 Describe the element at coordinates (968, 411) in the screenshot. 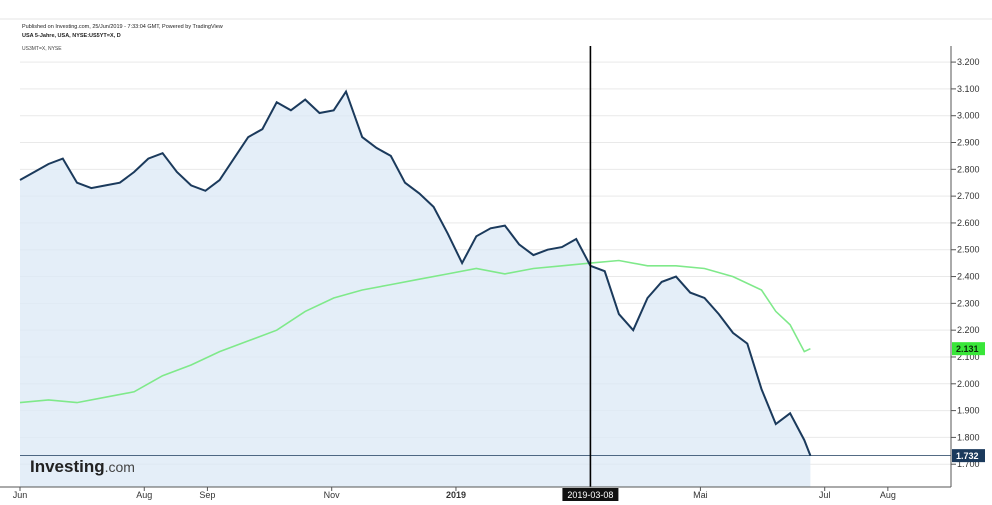

I see `y-tick-label: 1.900` at that location.